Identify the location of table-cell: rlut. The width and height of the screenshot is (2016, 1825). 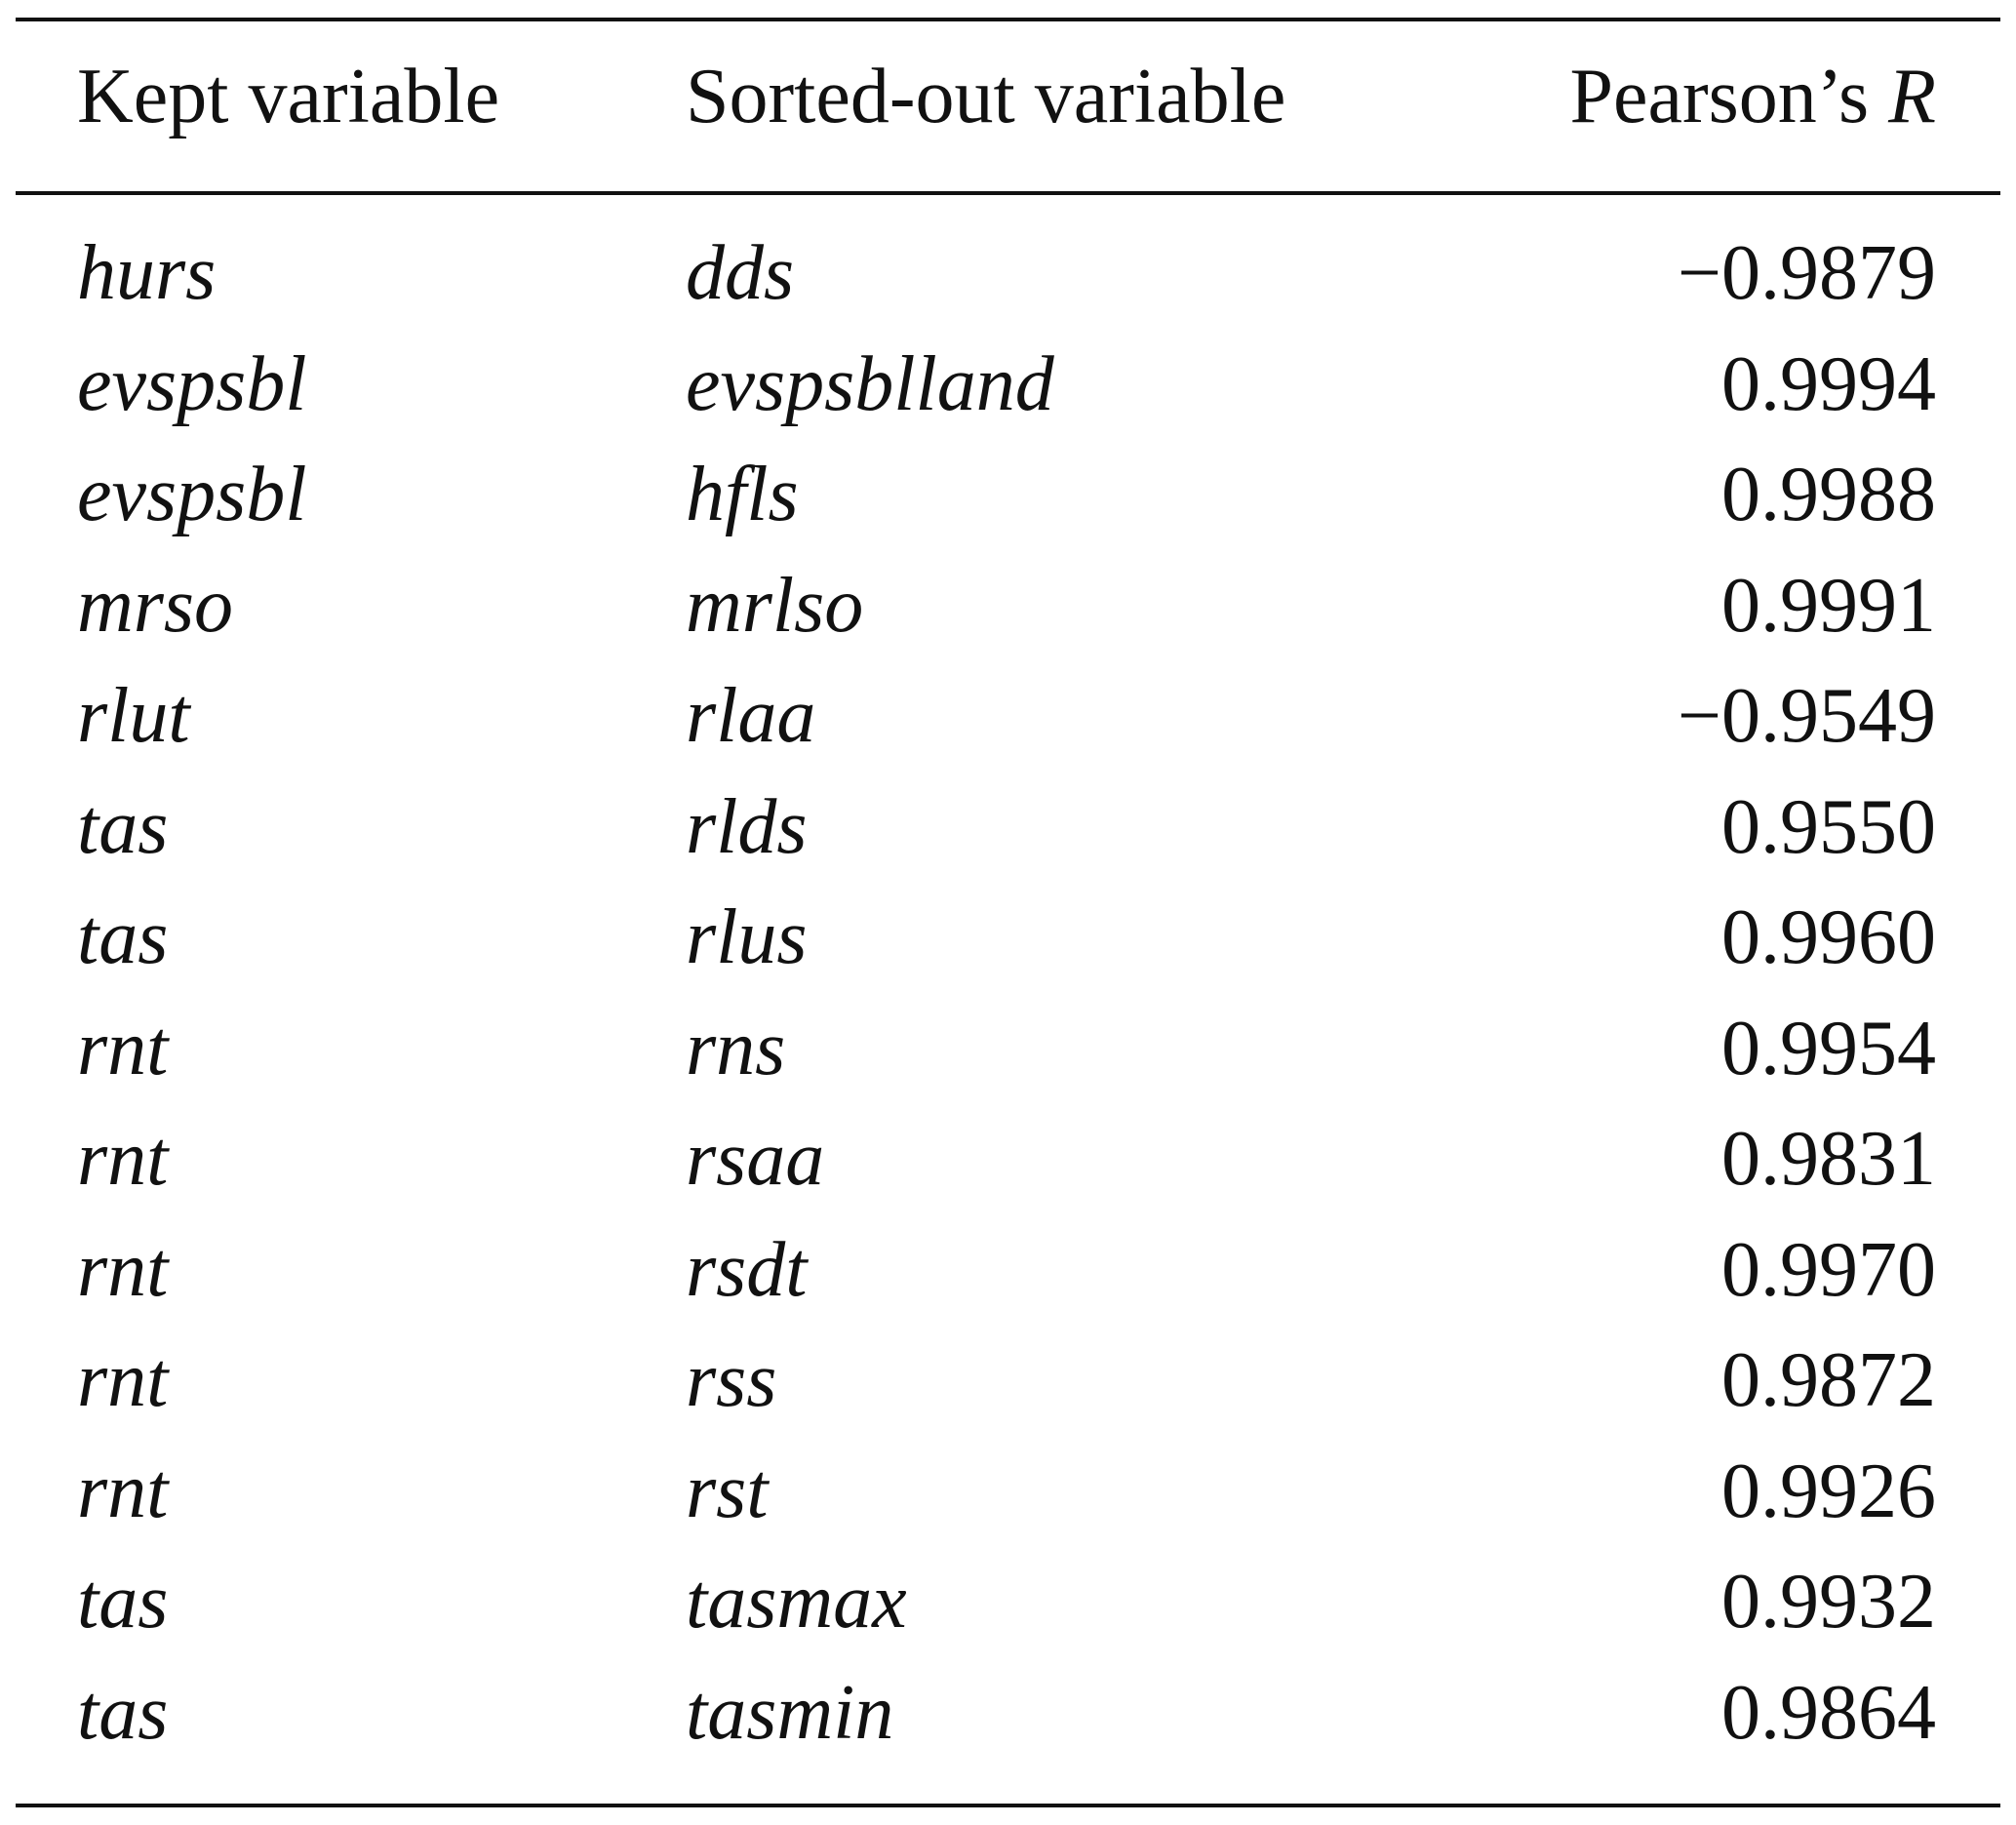
(133, 716).